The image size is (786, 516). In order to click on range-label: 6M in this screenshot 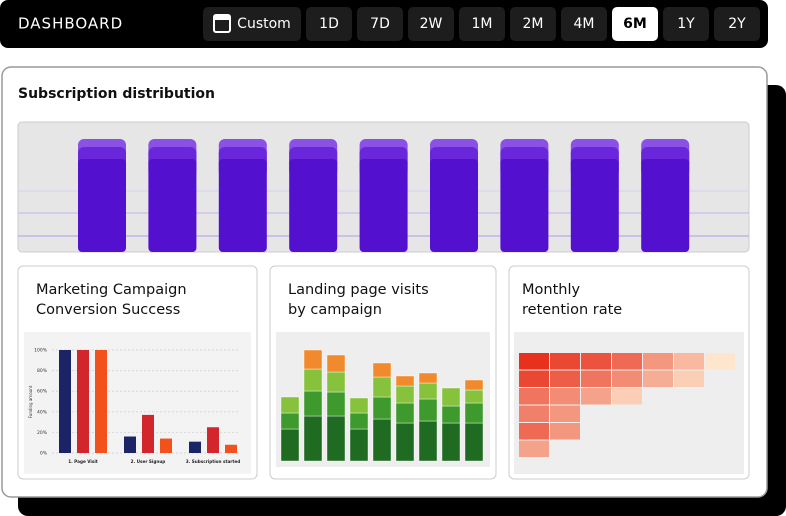, I will do `click(635, 24)`.